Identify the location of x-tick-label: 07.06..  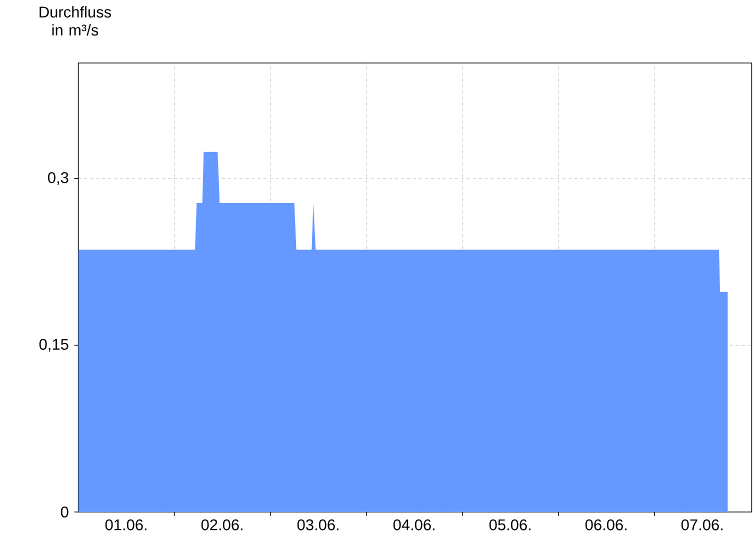
(701, 524).